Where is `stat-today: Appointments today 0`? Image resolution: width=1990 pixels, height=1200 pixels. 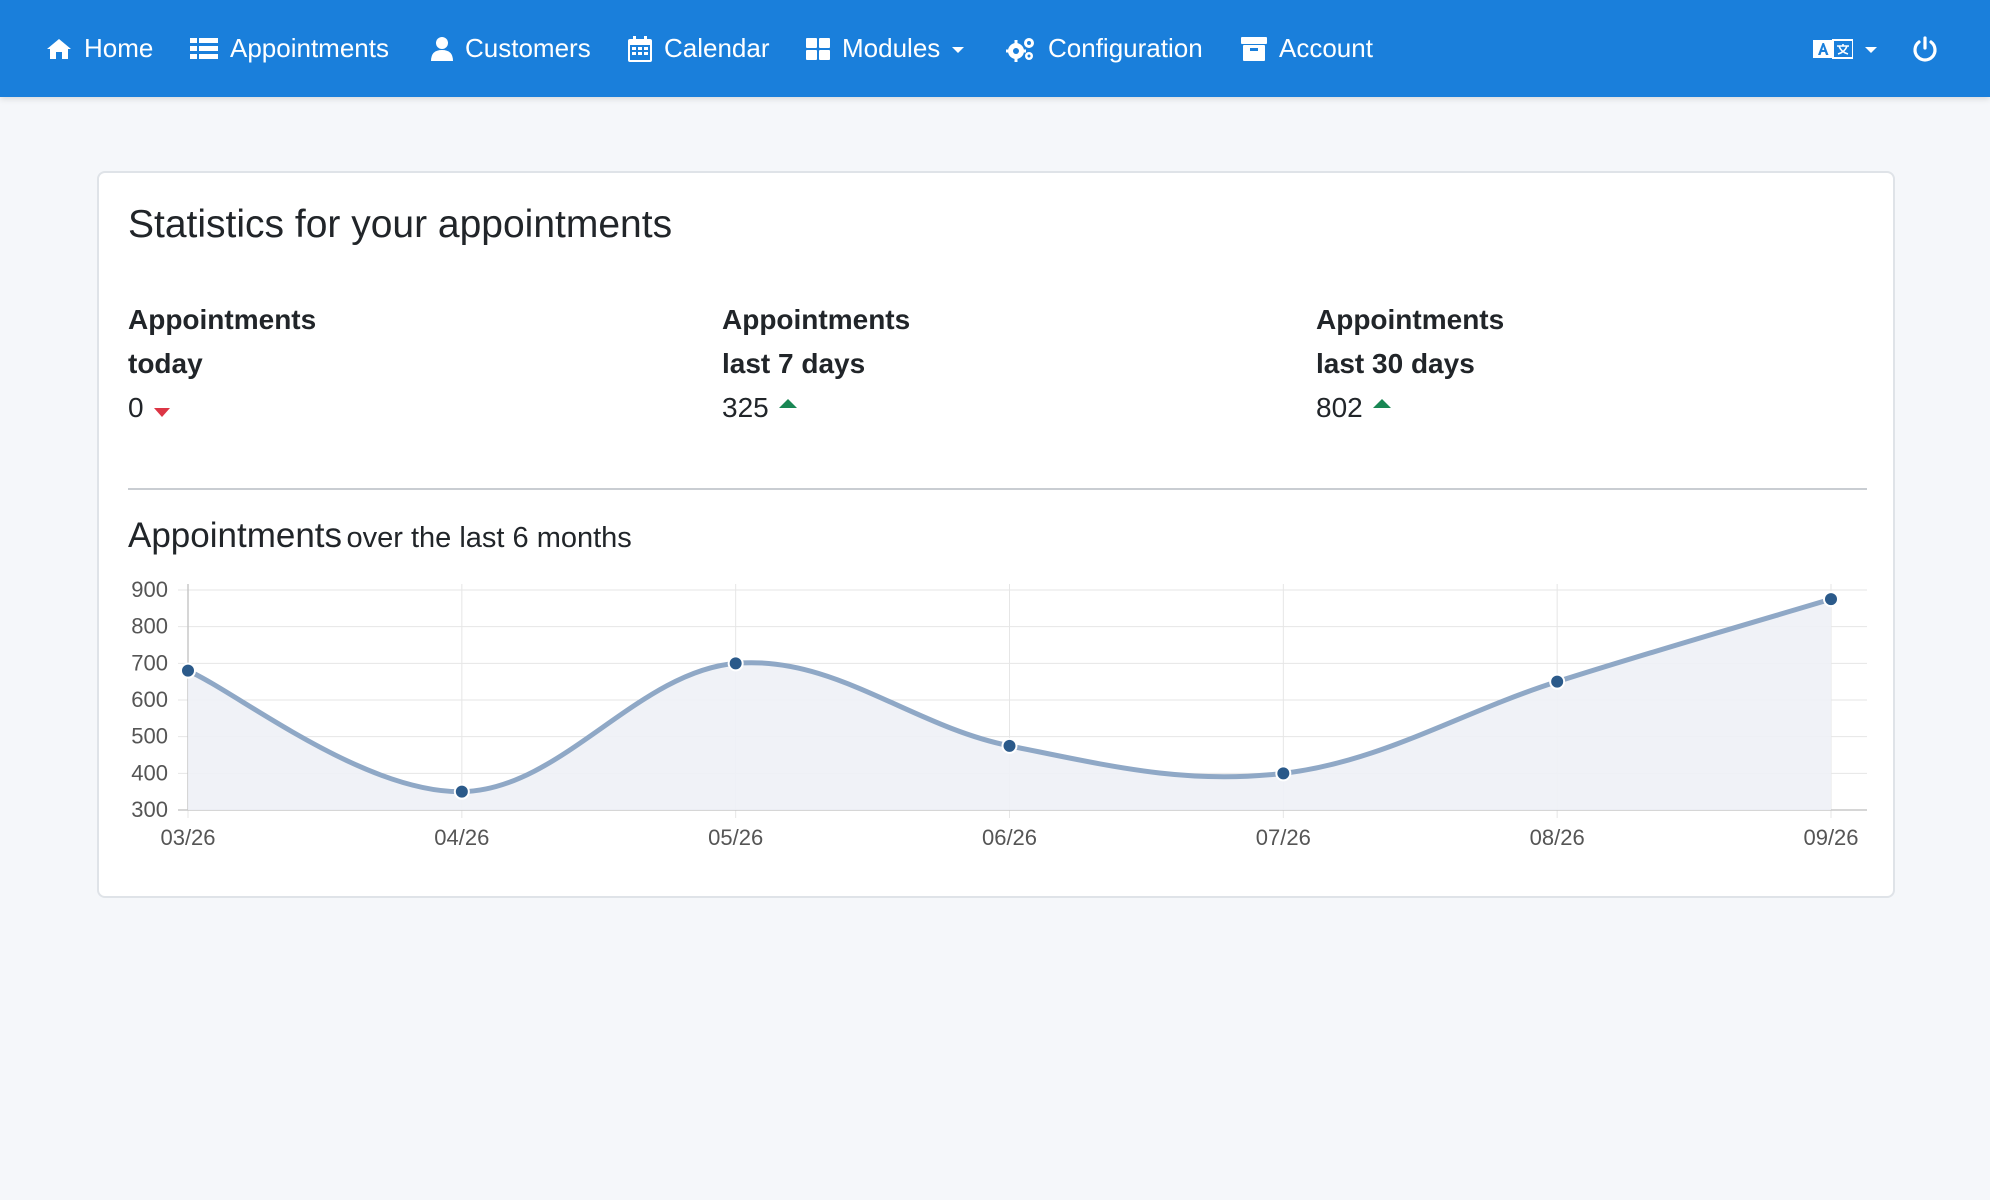 stat-today: Appointments today 0 is located at coordinates (408, 364).